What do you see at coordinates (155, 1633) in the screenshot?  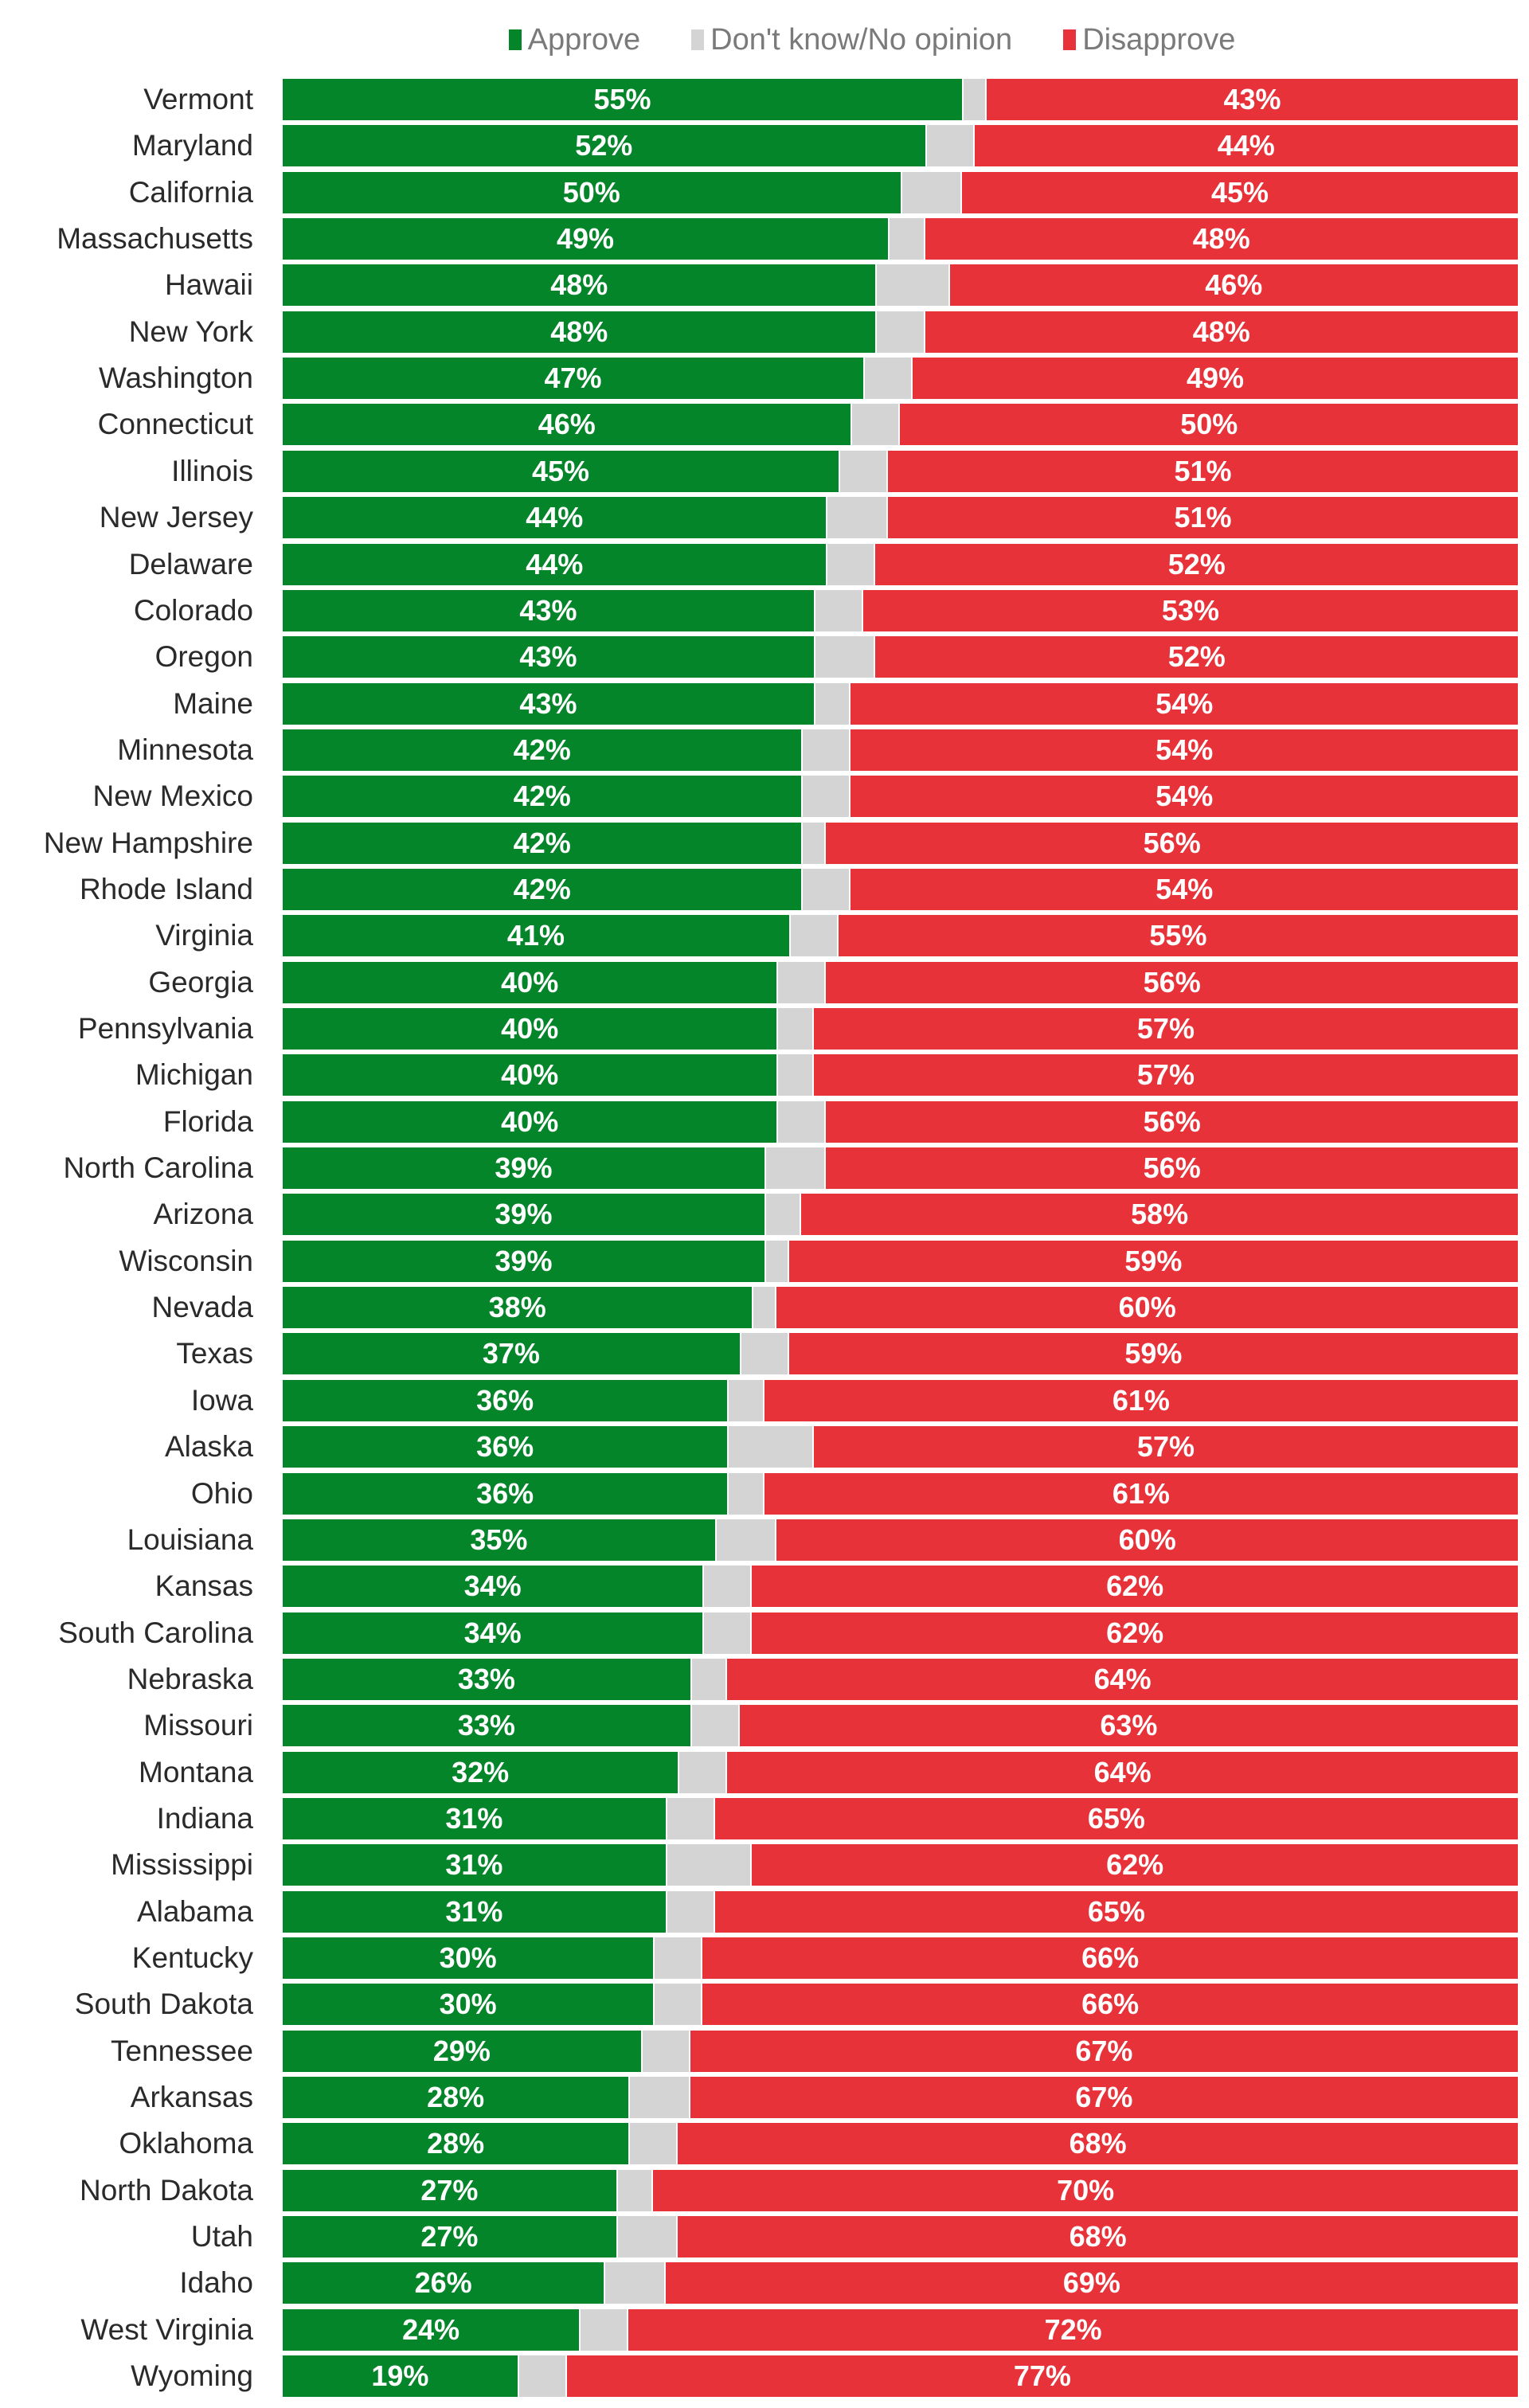 I see `category-label: South Carolina` at bounding box center [155, 1633].